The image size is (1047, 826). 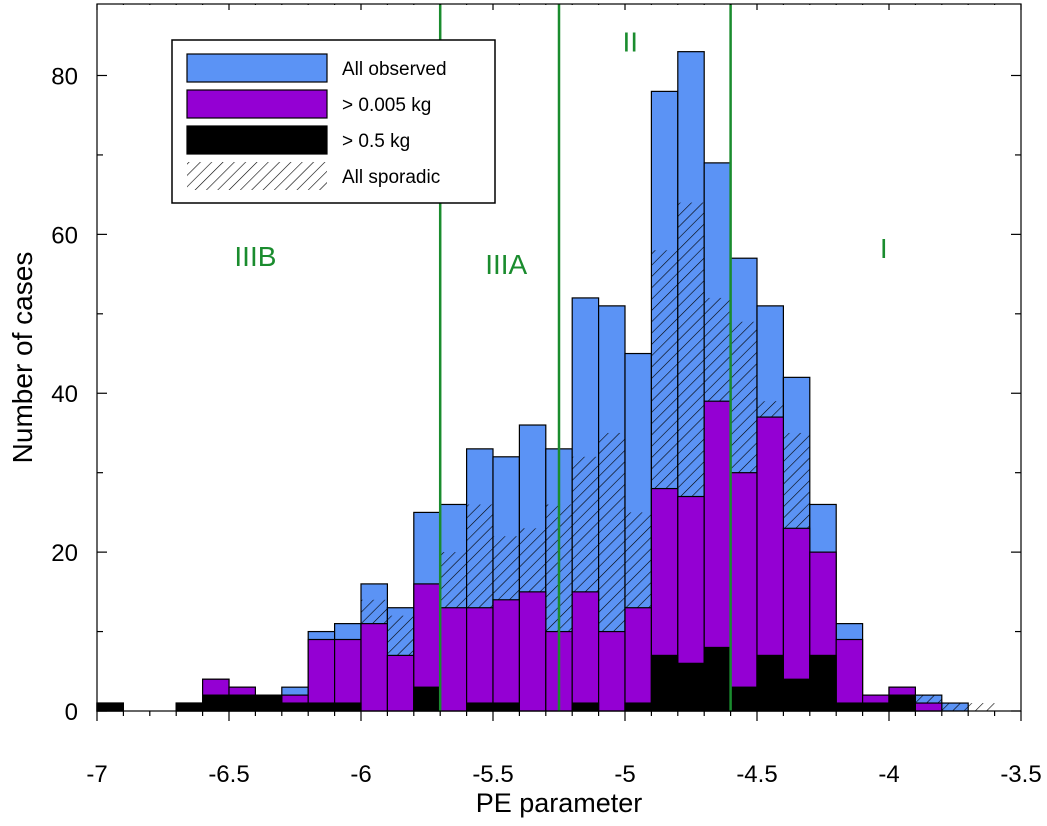 What do you see at coordinates (228, 774) in the screenshot?
I see `x-tick-label: -6.5` at bounding box center [228, 774].